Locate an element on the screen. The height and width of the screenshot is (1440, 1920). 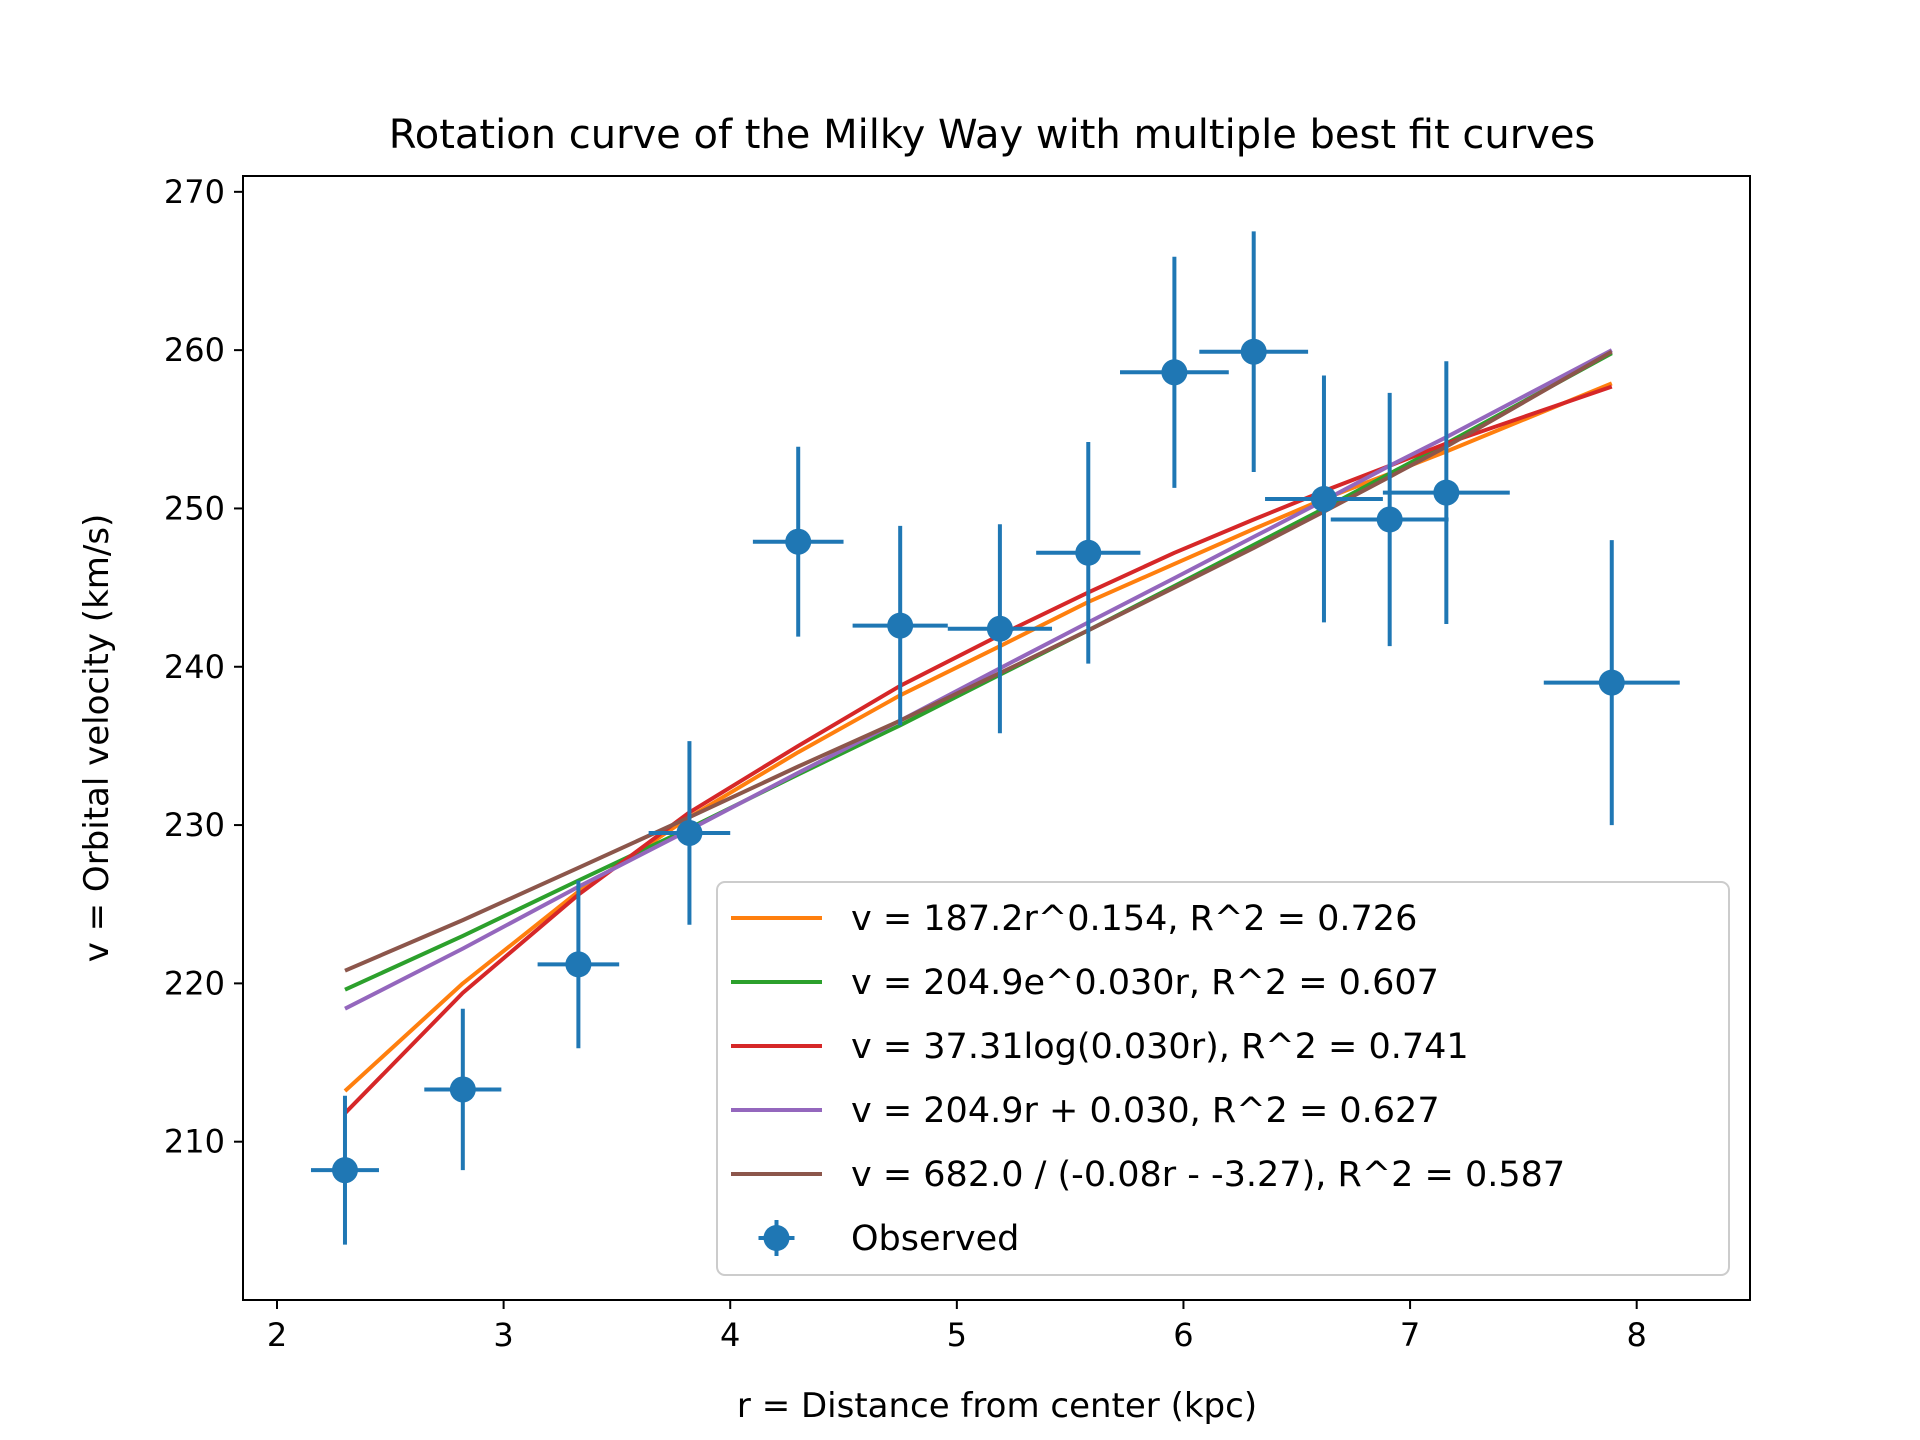
legend-entry: v = 187.2r^0.154, R^2 = 0.726 is located at coordinates (1074, 919).